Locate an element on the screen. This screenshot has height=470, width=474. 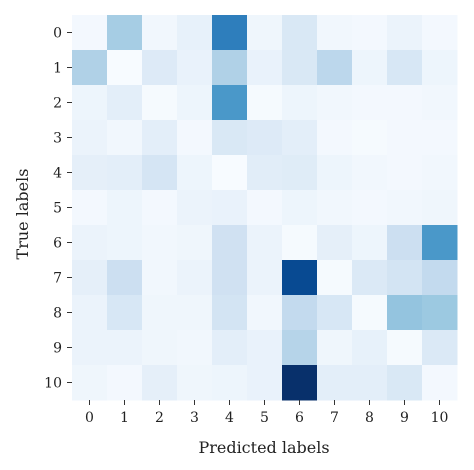
heatmap-cell-r0-c6 is located at coordinates (300, 33).